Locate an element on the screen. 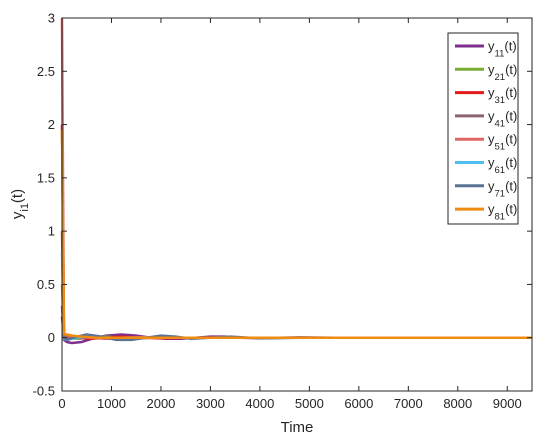 Image resolution: width=550 pixels, height=442 pixels. y-tick-label: 3 is located at coordinates (51, 18).